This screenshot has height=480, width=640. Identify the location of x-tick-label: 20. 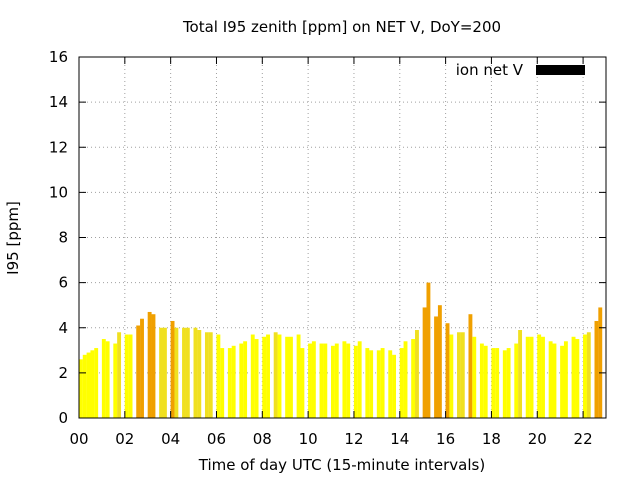
(537, 439).